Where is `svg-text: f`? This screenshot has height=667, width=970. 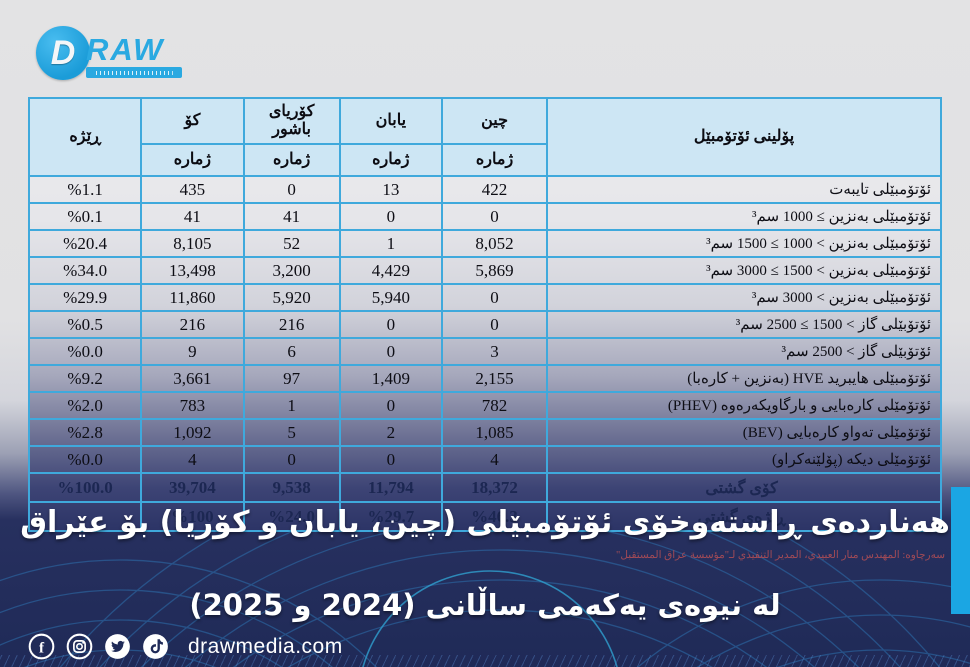
svg-text: f is located at coordinates (42, 647).